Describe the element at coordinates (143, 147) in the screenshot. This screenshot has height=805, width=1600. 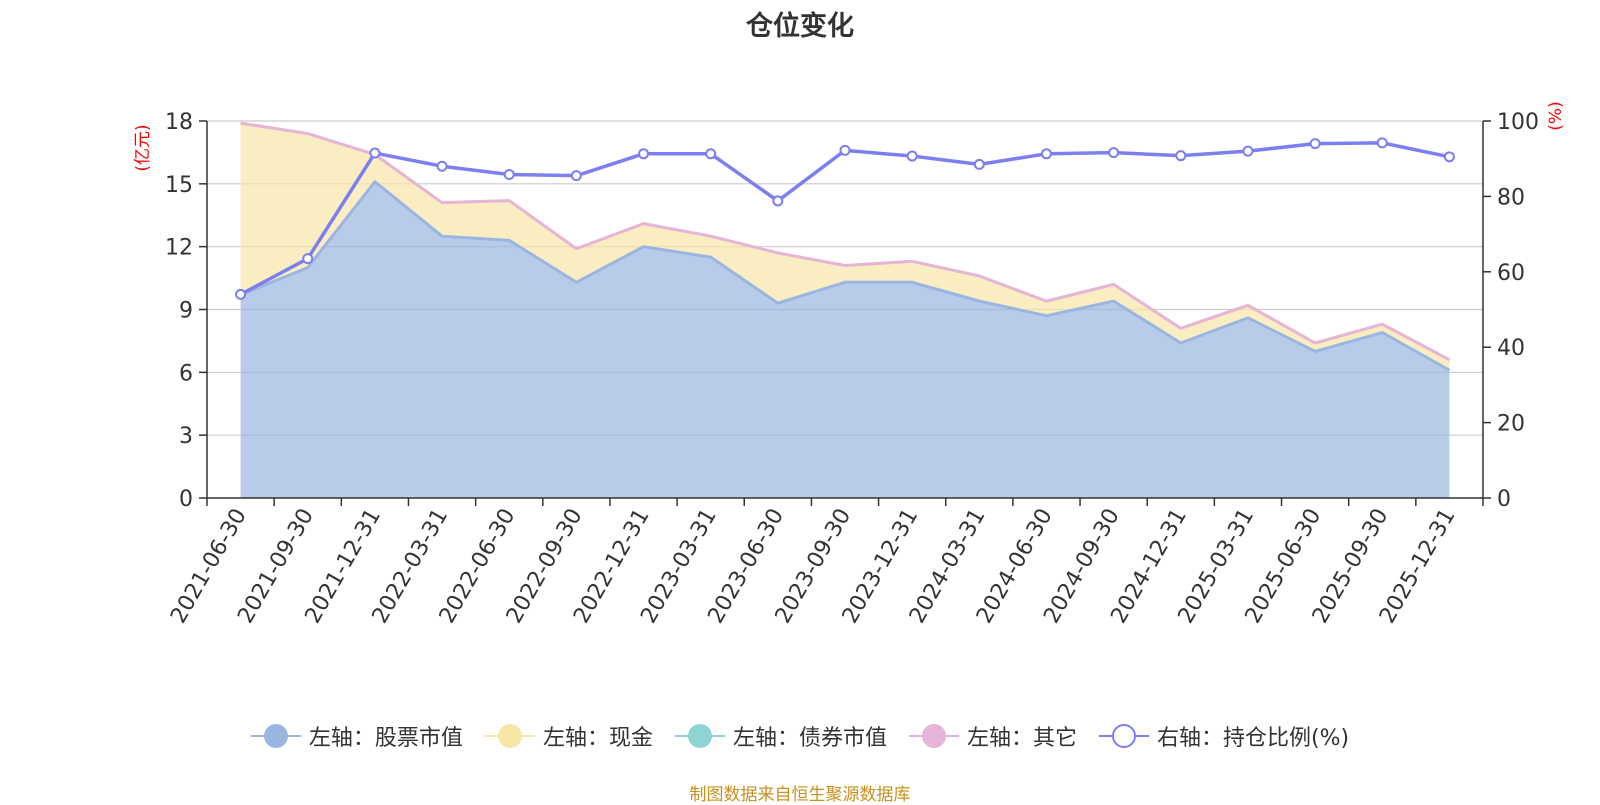
I see `left-axis-unit: (亿元)` at that location.